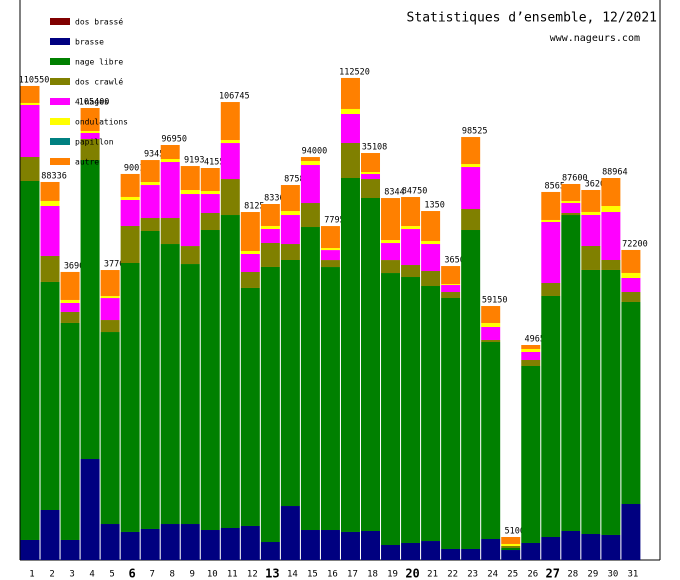 Image resolution: width=680 pixels, height=580 pixels. I want to click on x-tick-label: 15, so click(312, 575).